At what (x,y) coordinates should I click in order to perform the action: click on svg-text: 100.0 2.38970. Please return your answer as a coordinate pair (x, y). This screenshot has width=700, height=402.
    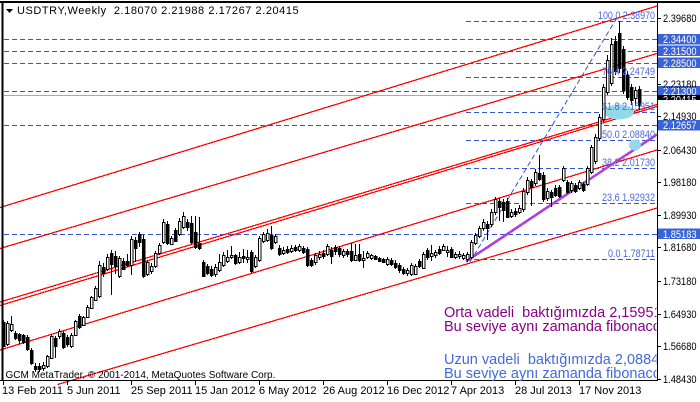
    Looking at the image, I should click on (626, 16).